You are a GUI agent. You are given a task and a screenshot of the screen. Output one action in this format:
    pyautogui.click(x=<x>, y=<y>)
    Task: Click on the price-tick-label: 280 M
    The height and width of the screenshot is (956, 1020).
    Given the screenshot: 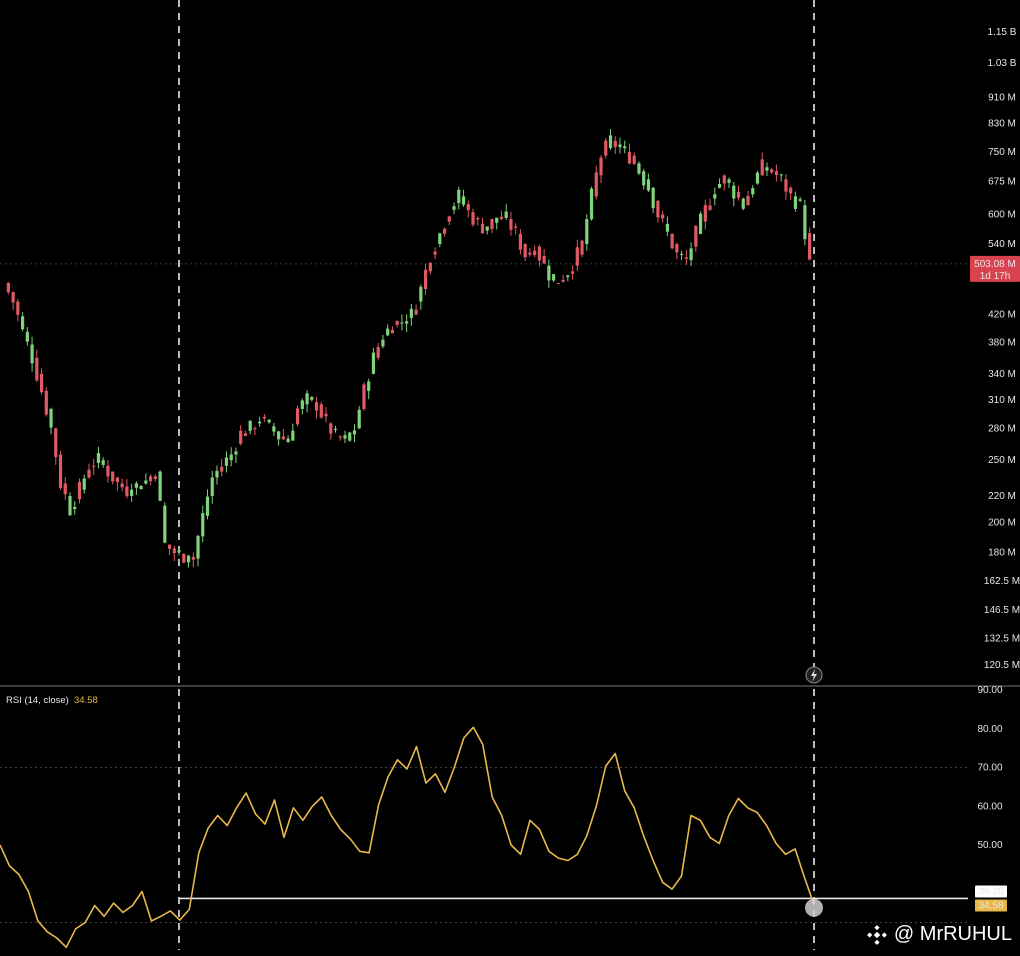 What is the action you would take?
    pyautogui.click(x=1002, y=428)
    